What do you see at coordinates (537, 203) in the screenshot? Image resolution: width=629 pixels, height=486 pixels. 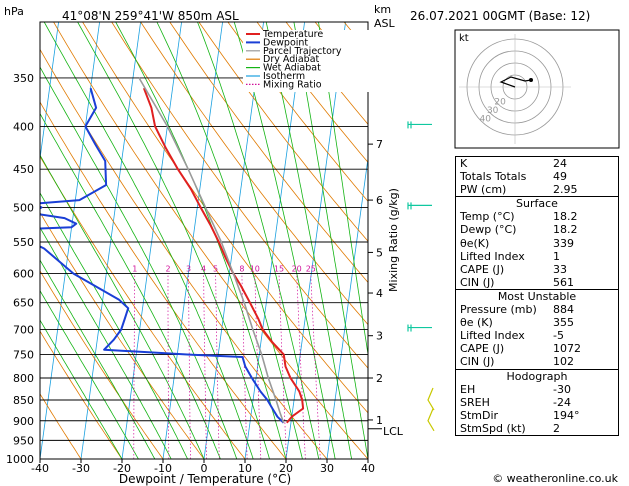 I see `surface-title: Surface` at bounding box center [537, 203].